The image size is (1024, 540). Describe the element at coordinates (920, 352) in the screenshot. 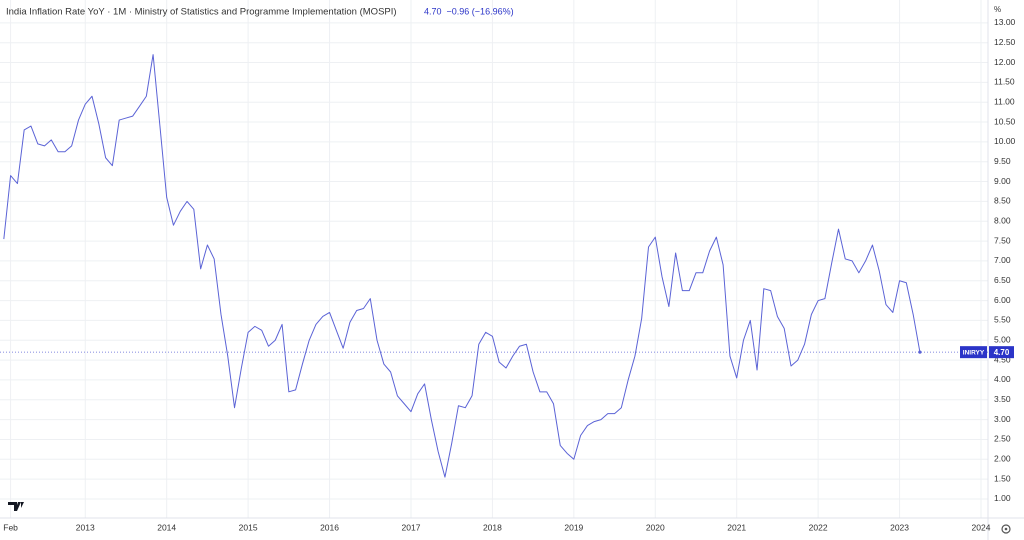

I see `last-point` at that location.